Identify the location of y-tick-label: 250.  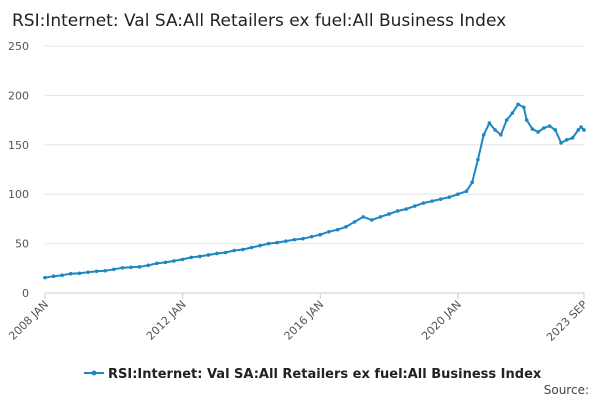
(18, 46).